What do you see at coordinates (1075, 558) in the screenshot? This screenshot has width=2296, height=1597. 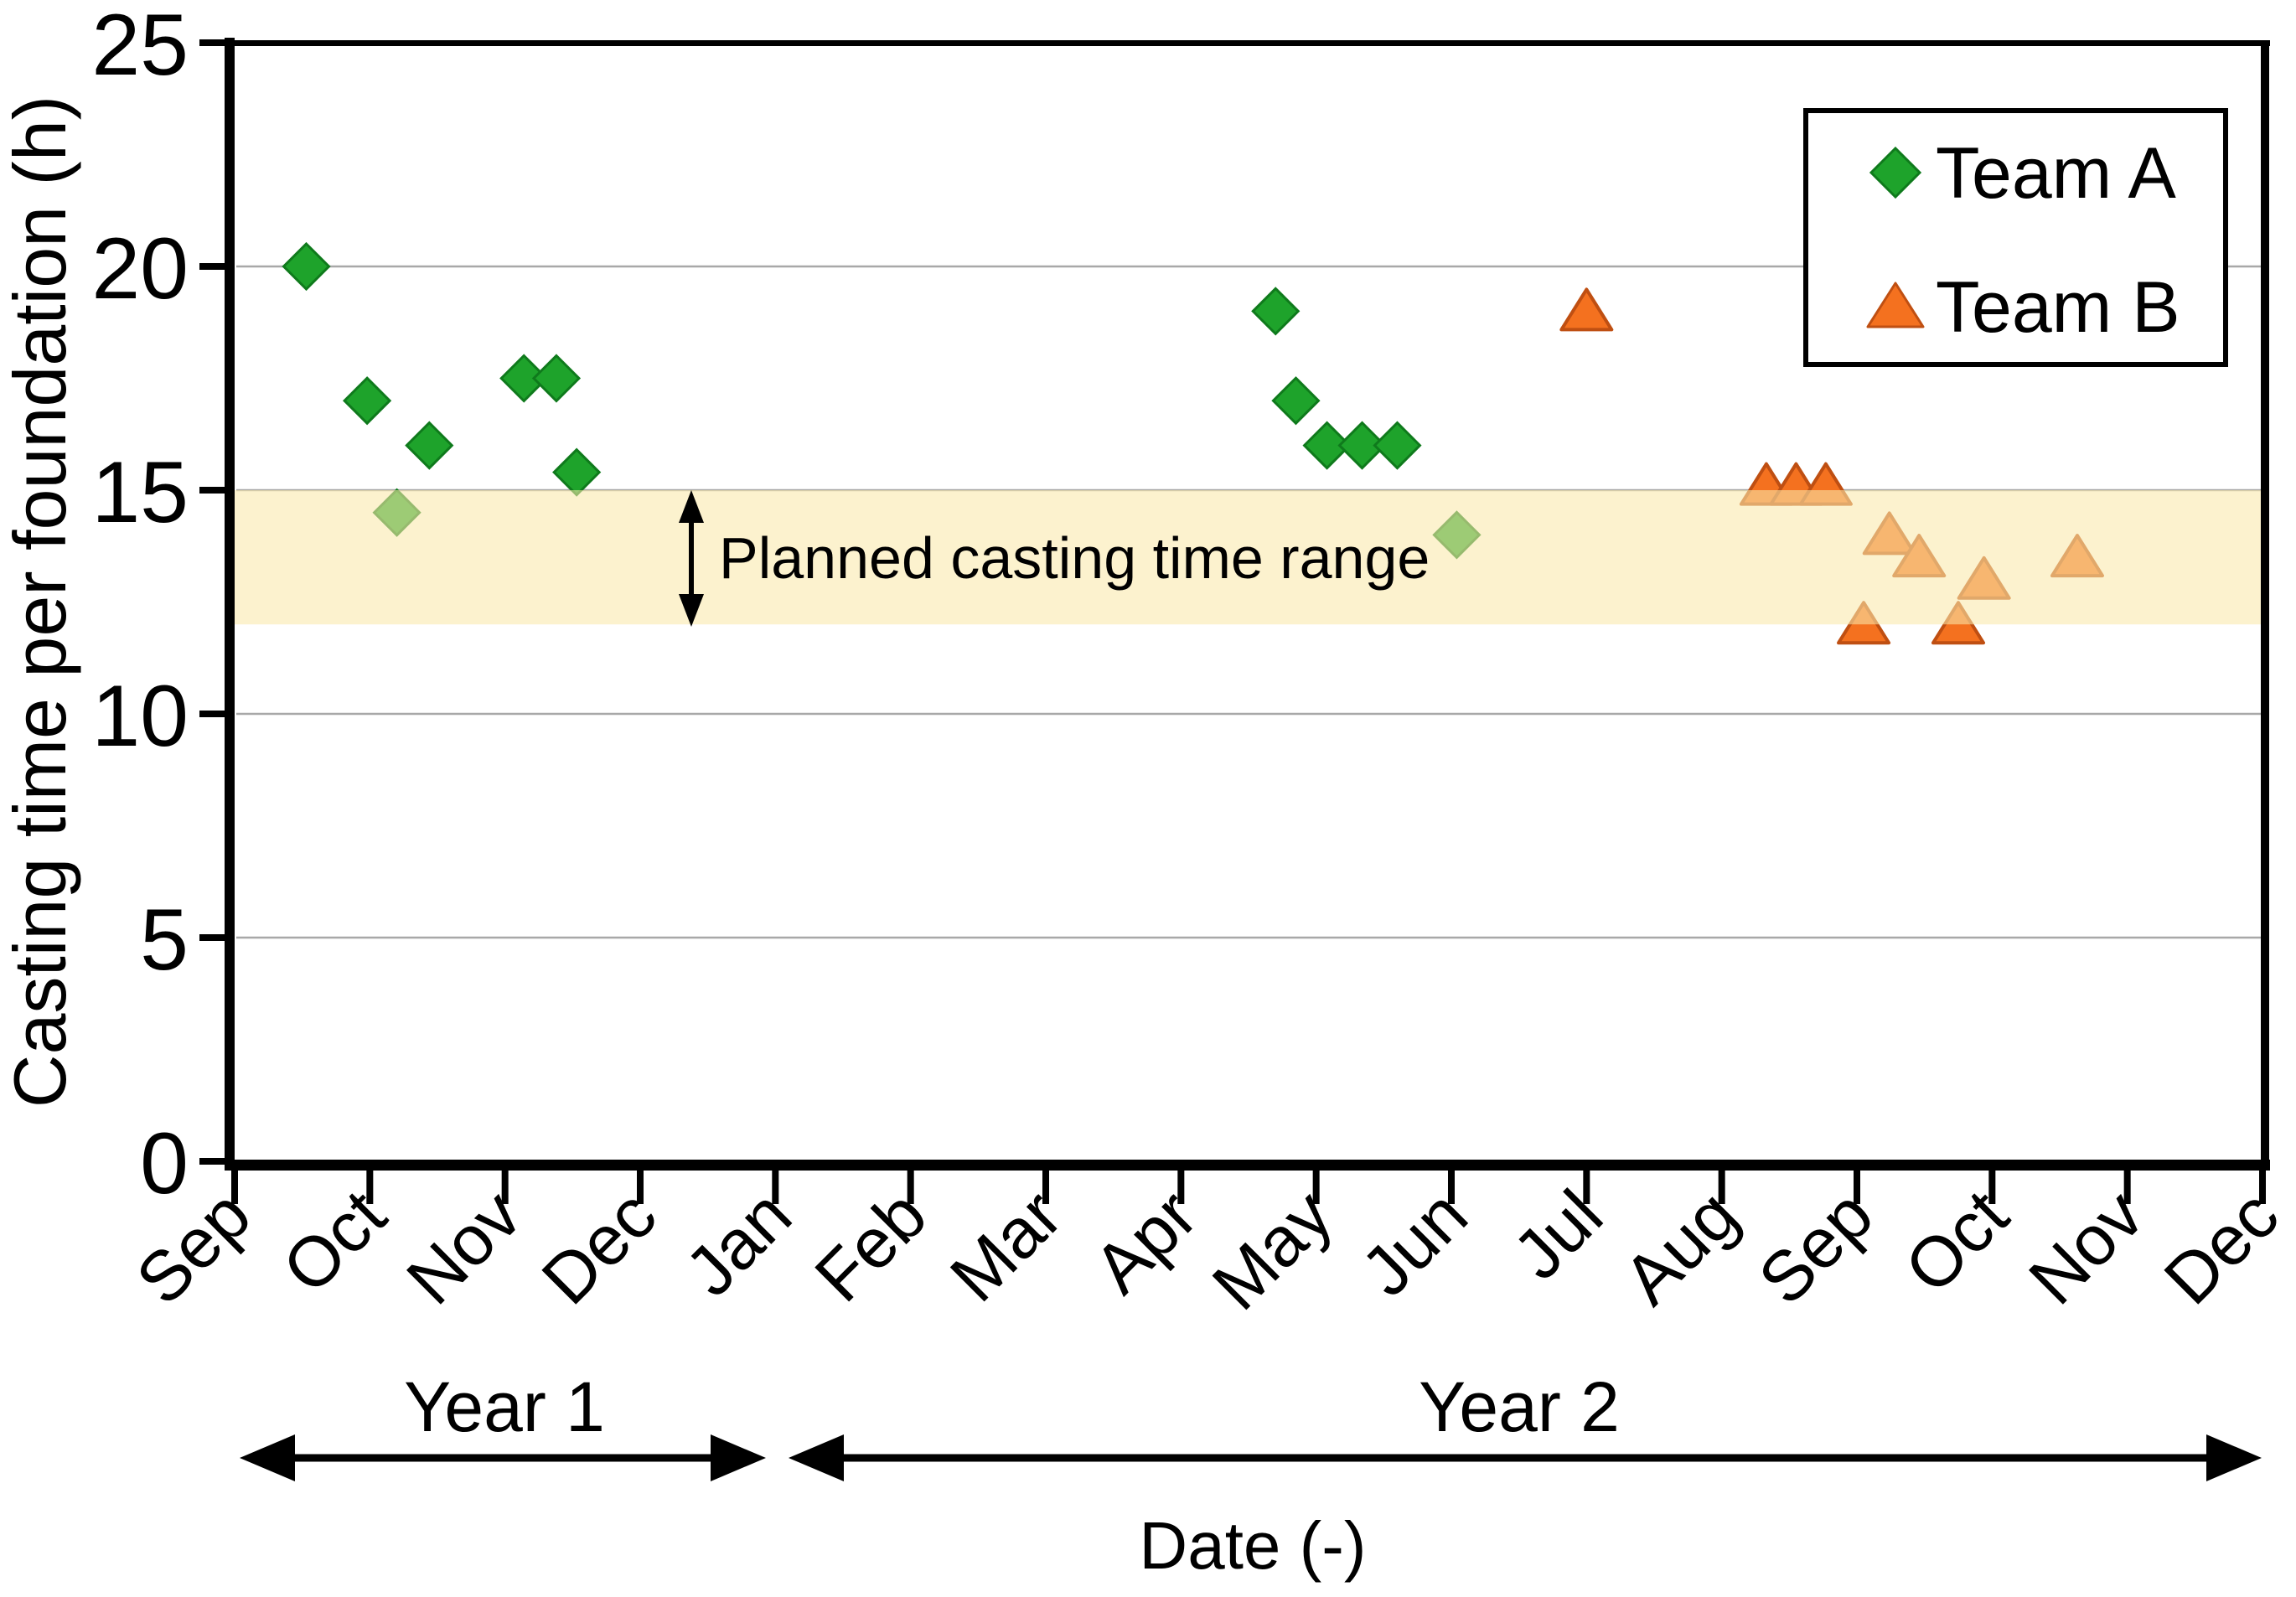 I see `planned-range-label: Planned casting time range` at bounding box center [1075, 558].